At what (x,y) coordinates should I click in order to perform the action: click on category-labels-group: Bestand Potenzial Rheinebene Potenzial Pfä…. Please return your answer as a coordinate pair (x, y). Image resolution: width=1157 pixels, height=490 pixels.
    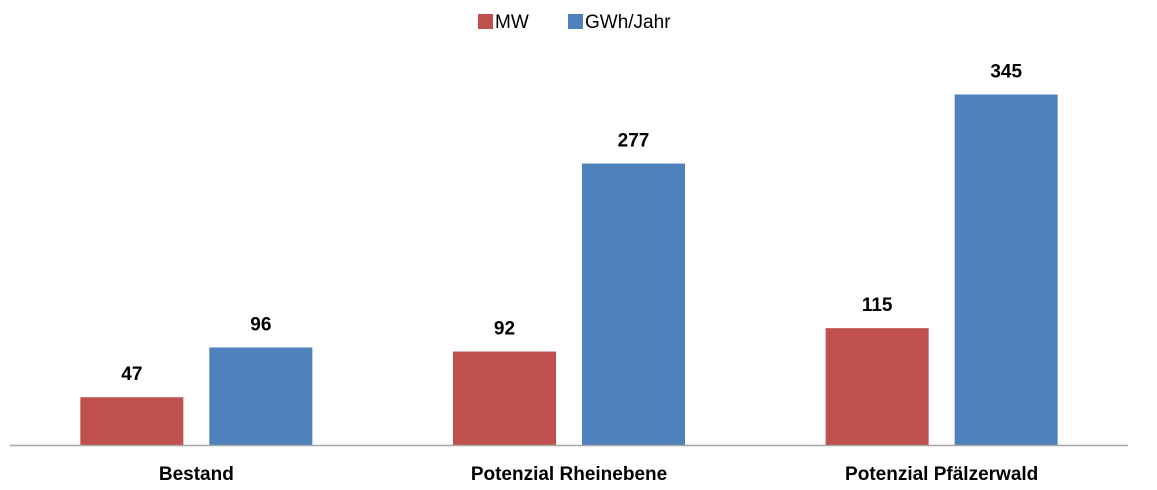
    Looking at the image, I should click on (598, 474).